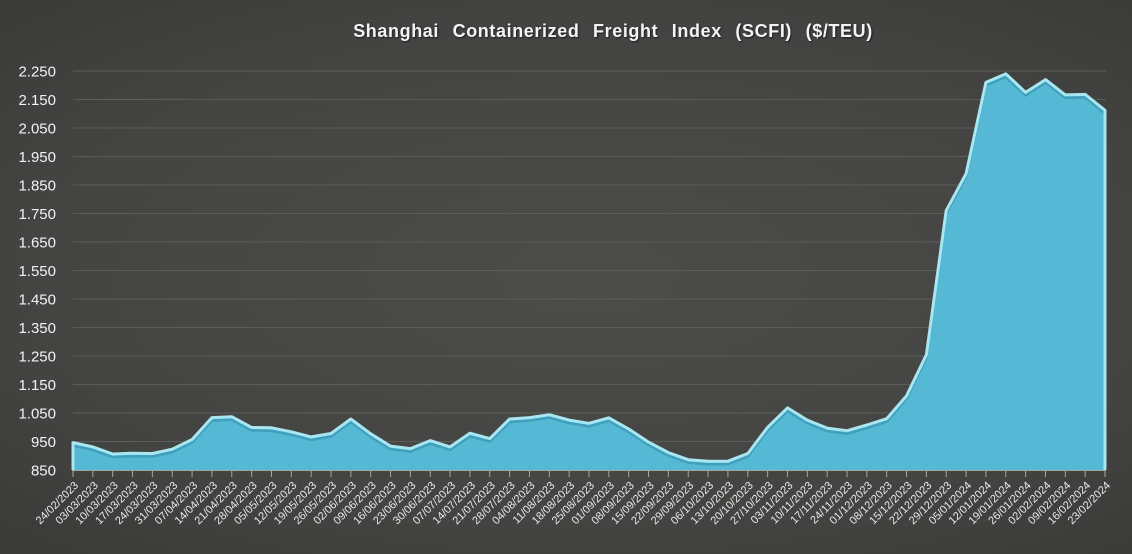  Describe the element at coordinates (37, 186) in the screenshot. I see `y-tick-label: 1.850` at that location.